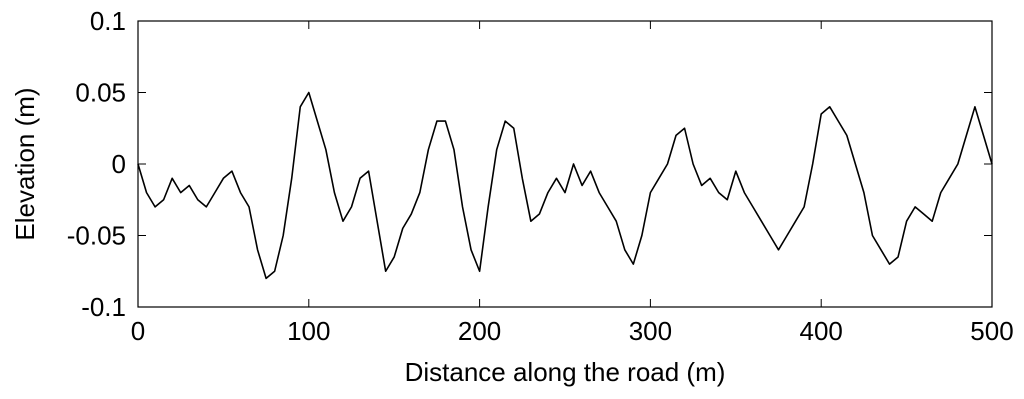 The width and height of the screenshot is (1024, 399). I want to click on x-tick-label: 300, so click(650, 331).